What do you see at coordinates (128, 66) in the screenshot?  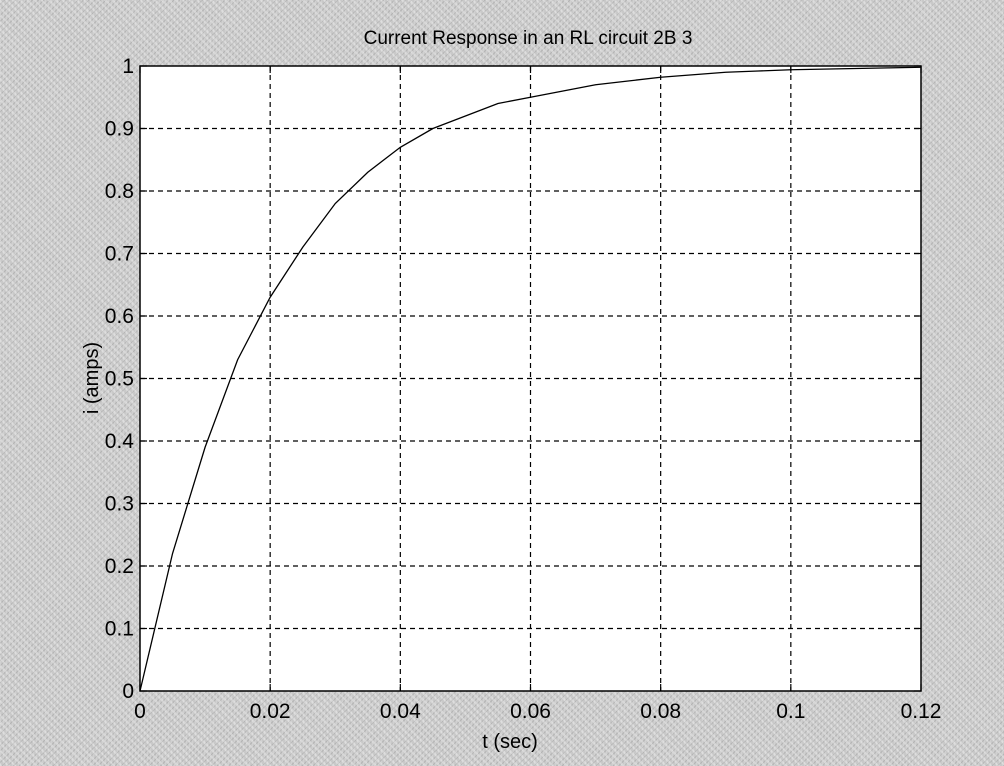 I see `y-tick-label: 1` at bounding box center [128, 66].